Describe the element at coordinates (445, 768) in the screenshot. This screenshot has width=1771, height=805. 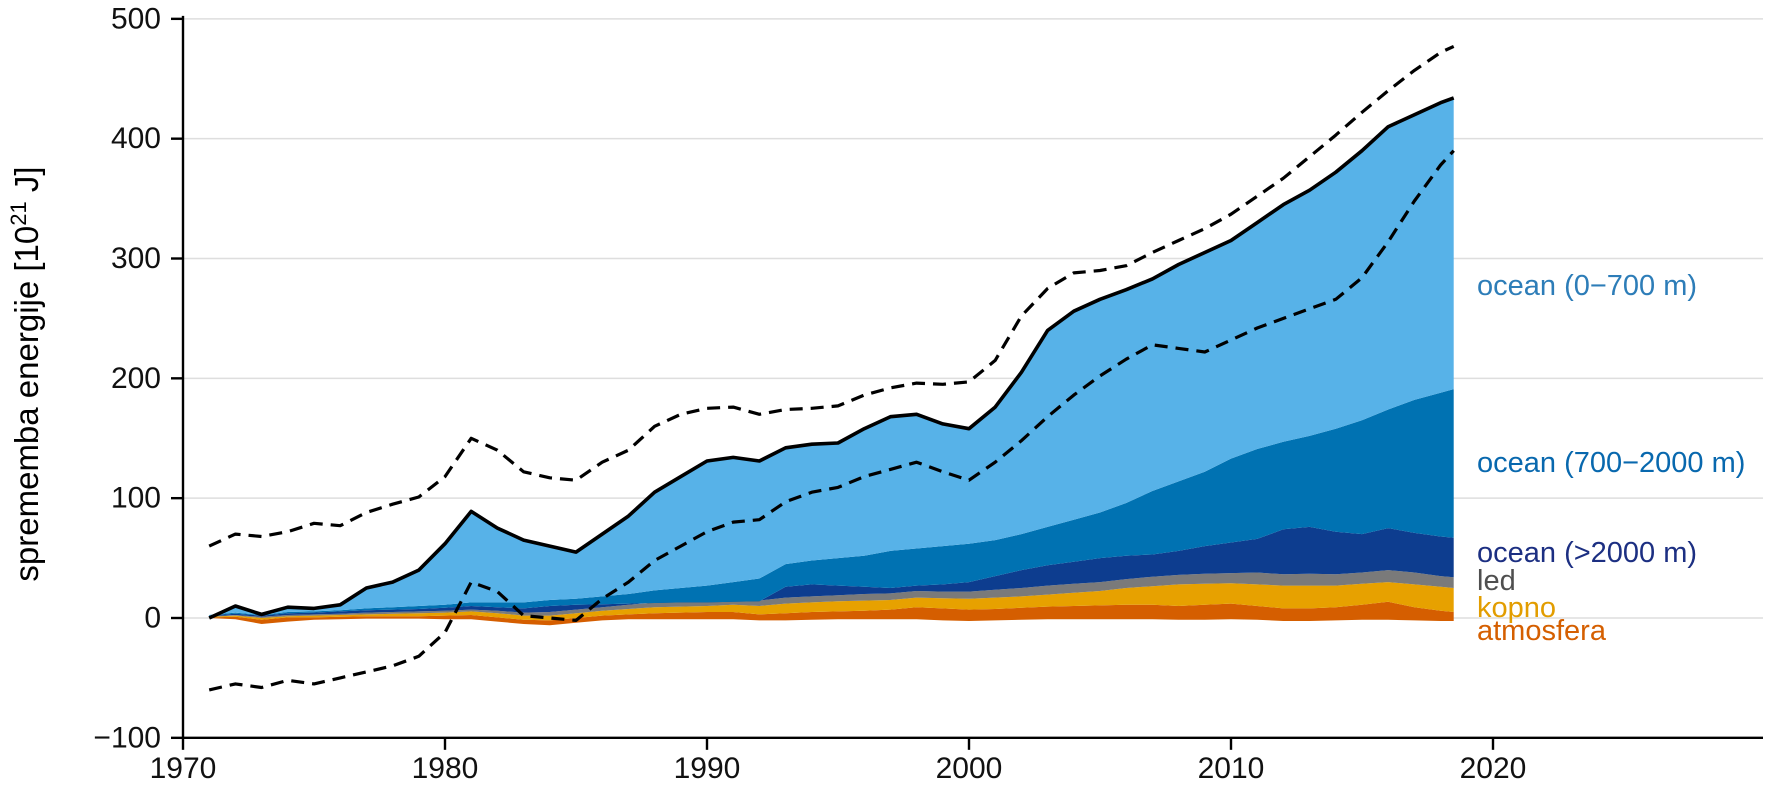
I see `x-tick-label-1980: 1980` at that location.